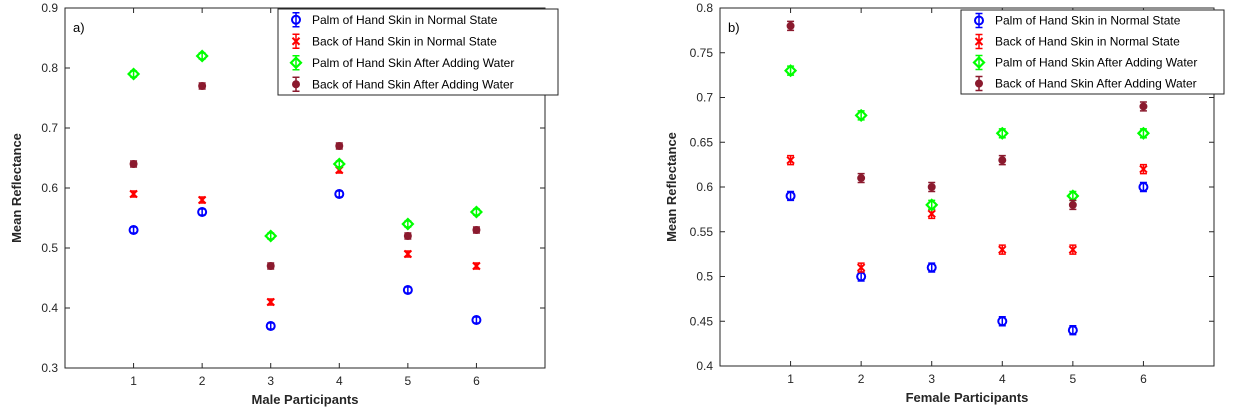 The height and width of the screenshot is (416, 1239). What do you see at coordinates (305, 399) in the screenshot?
I see `x-axis-label: Male Participants` at bounding box center [305, 399].